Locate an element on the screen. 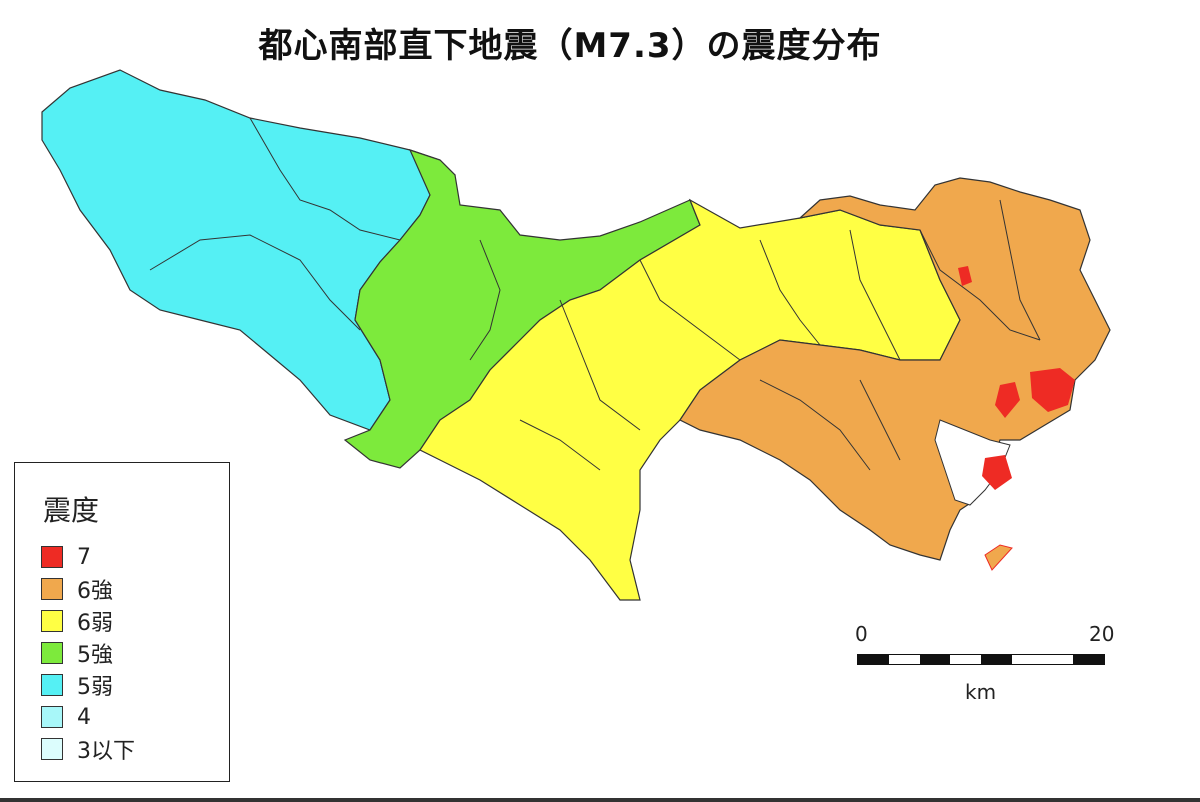  legend-row: 3以下 is located at coordinates (88, 749).